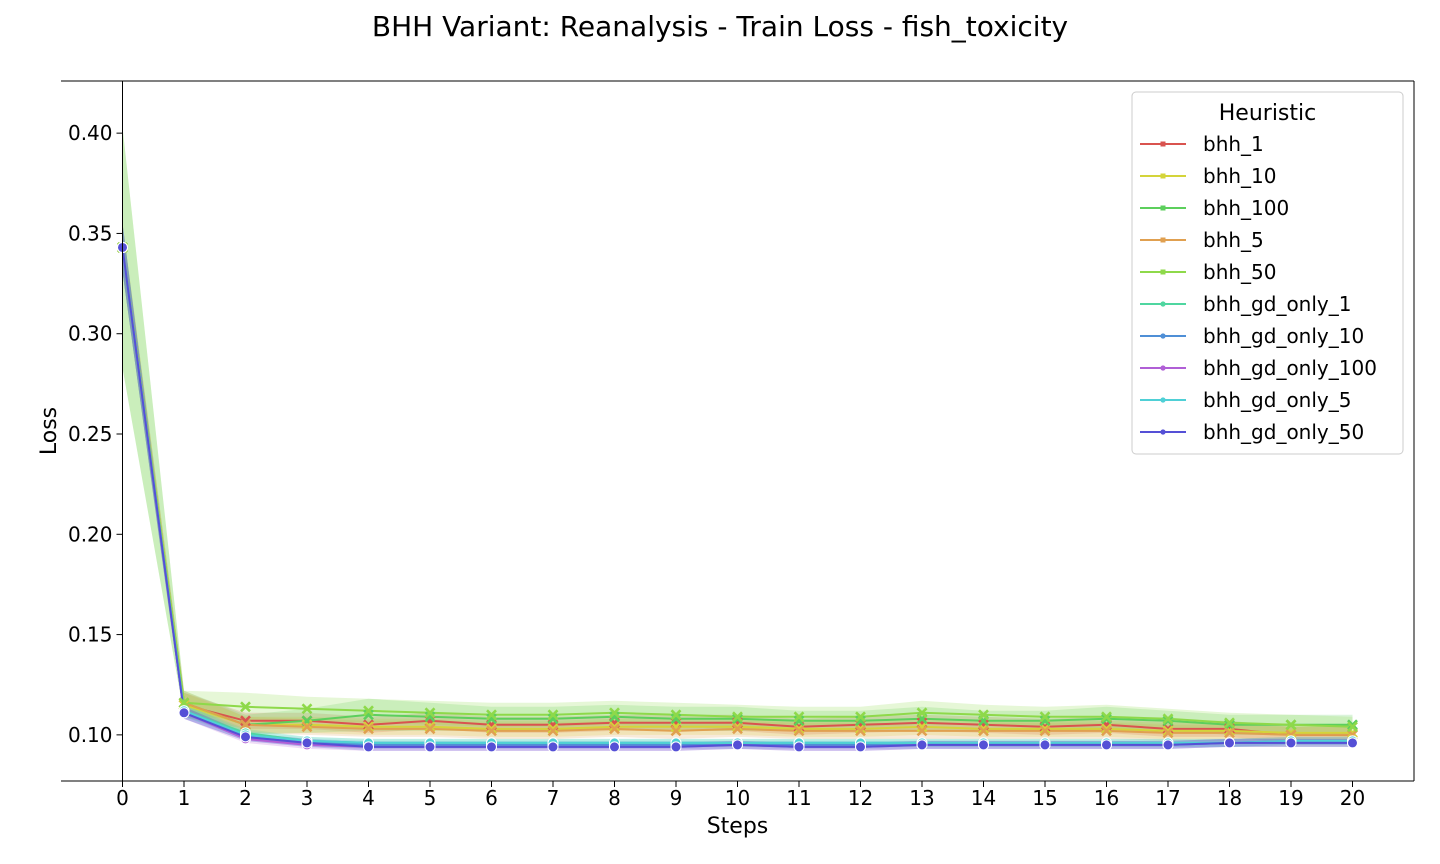 Image resolution: width=1440 pixels, height=864 pixels. What do you see at coordinates (676, 798) in the screenshot?
I see `x-tick-label: 9` at bounding box center [676, 798].